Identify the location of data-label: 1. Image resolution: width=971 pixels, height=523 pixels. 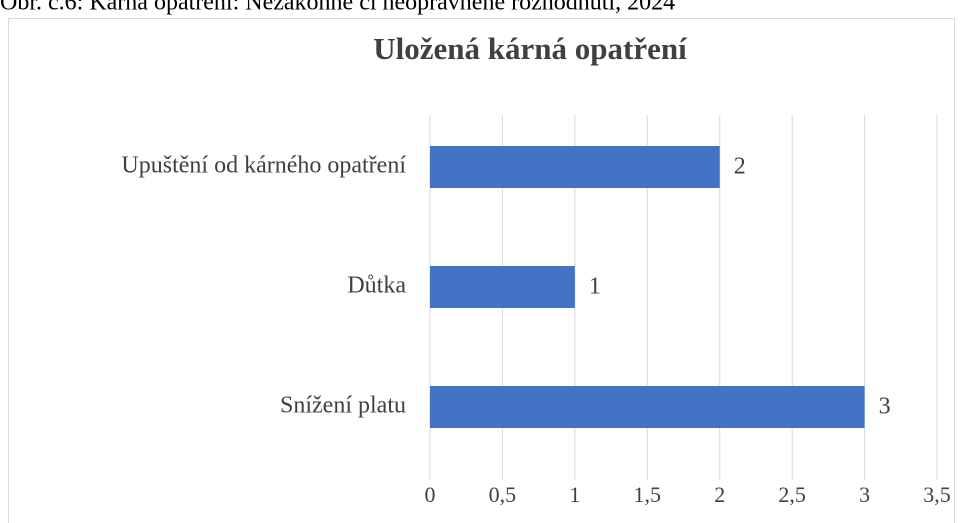
(595, 287).